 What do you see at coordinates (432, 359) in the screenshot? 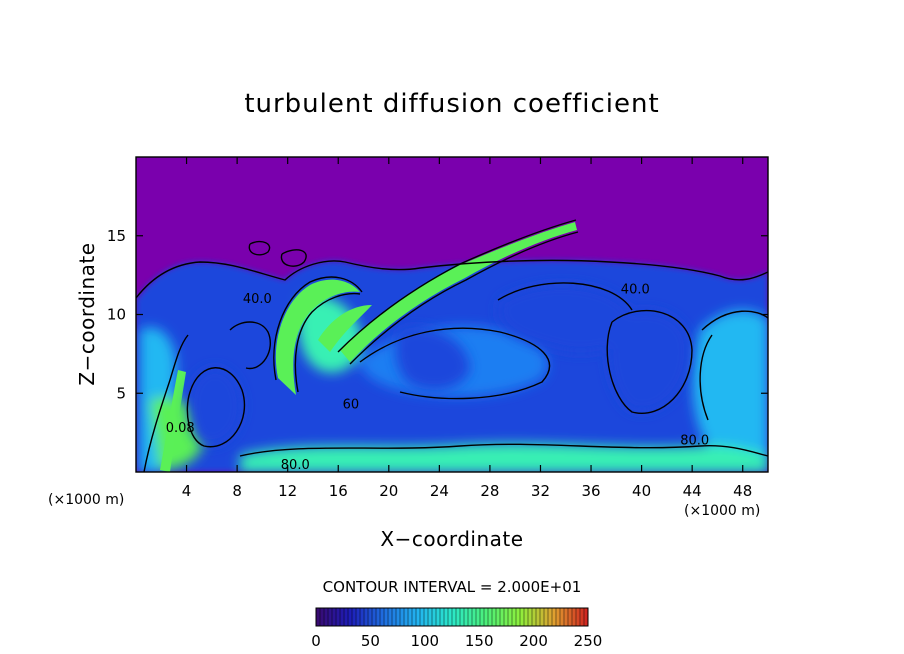
I see `pocket-mid` at bounding box center [432, 359].